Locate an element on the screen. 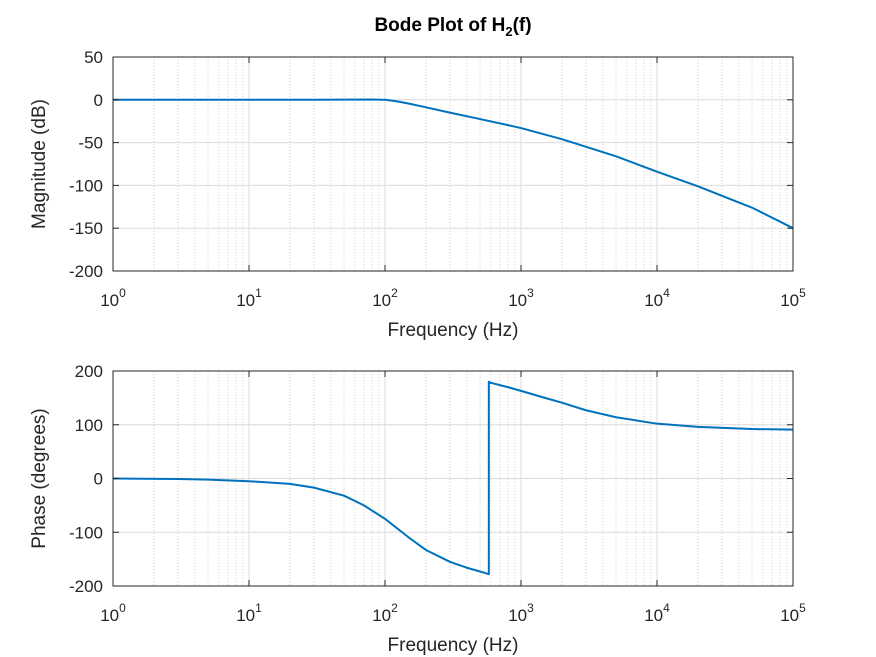  magnitude-y-tick-label: -150 is located at coordinates (86, 228).